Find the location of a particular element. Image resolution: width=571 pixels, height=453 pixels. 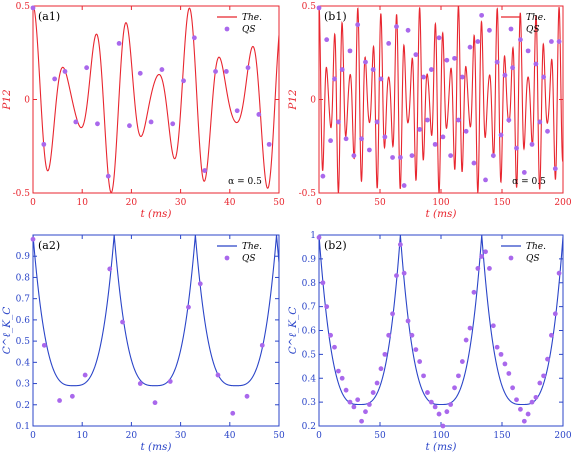

y-tick-label: -0.5 is located at coordinates (22, 194).